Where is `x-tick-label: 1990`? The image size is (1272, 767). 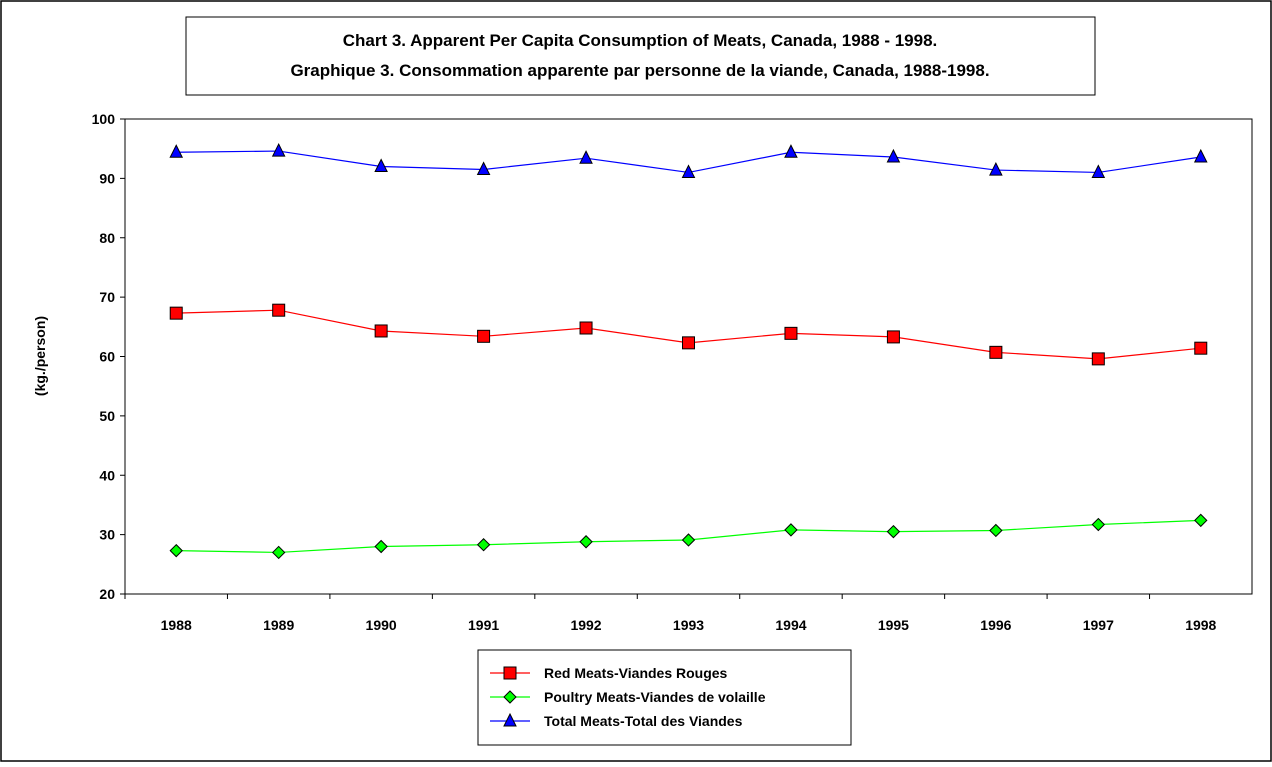 x-tick-label: 1990 is located at coordinates (381, 625).